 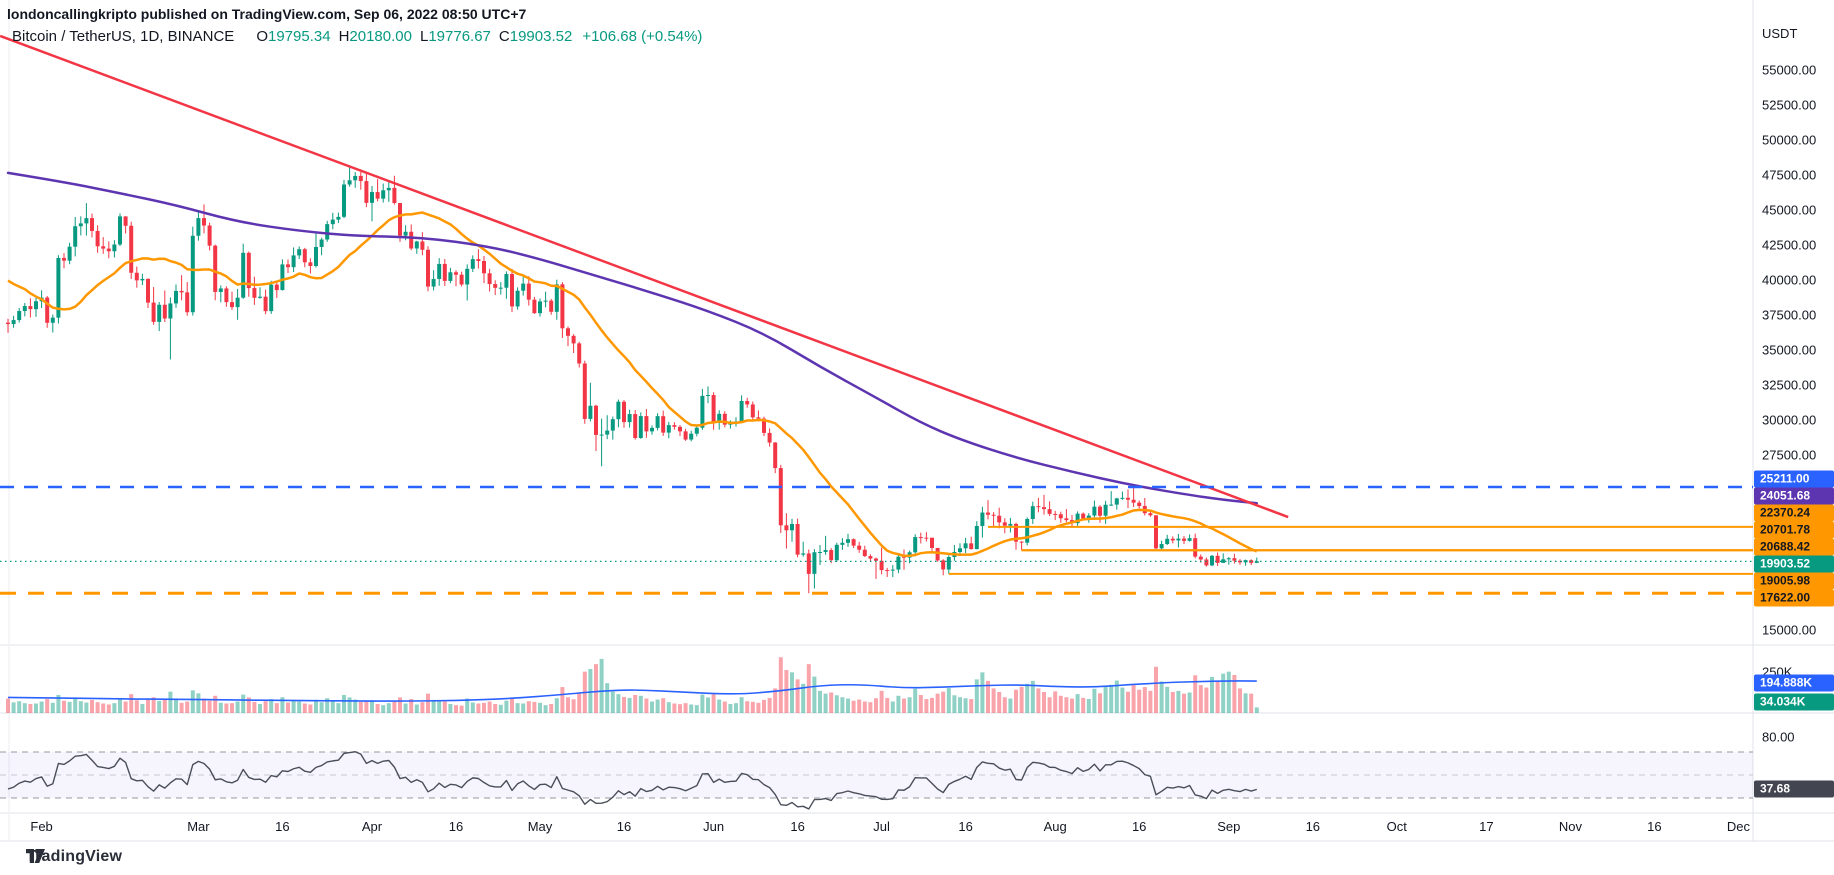 I want to click on price-tag: 19005.98, so click(x=1794, y=581).